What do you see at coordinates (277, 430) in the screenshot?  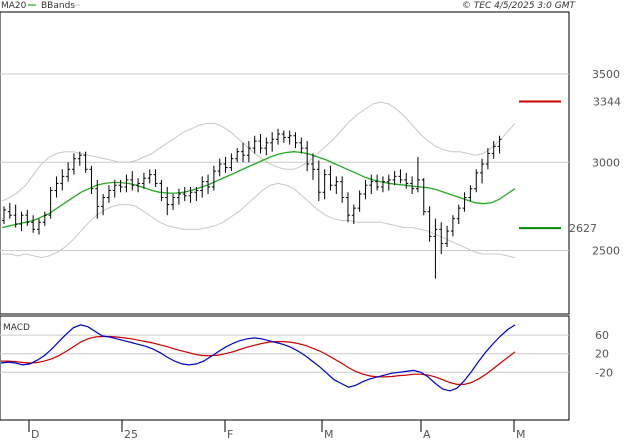 I see `x-axis-ticks: D 25 F M A M` at bounding box center [277, 430].